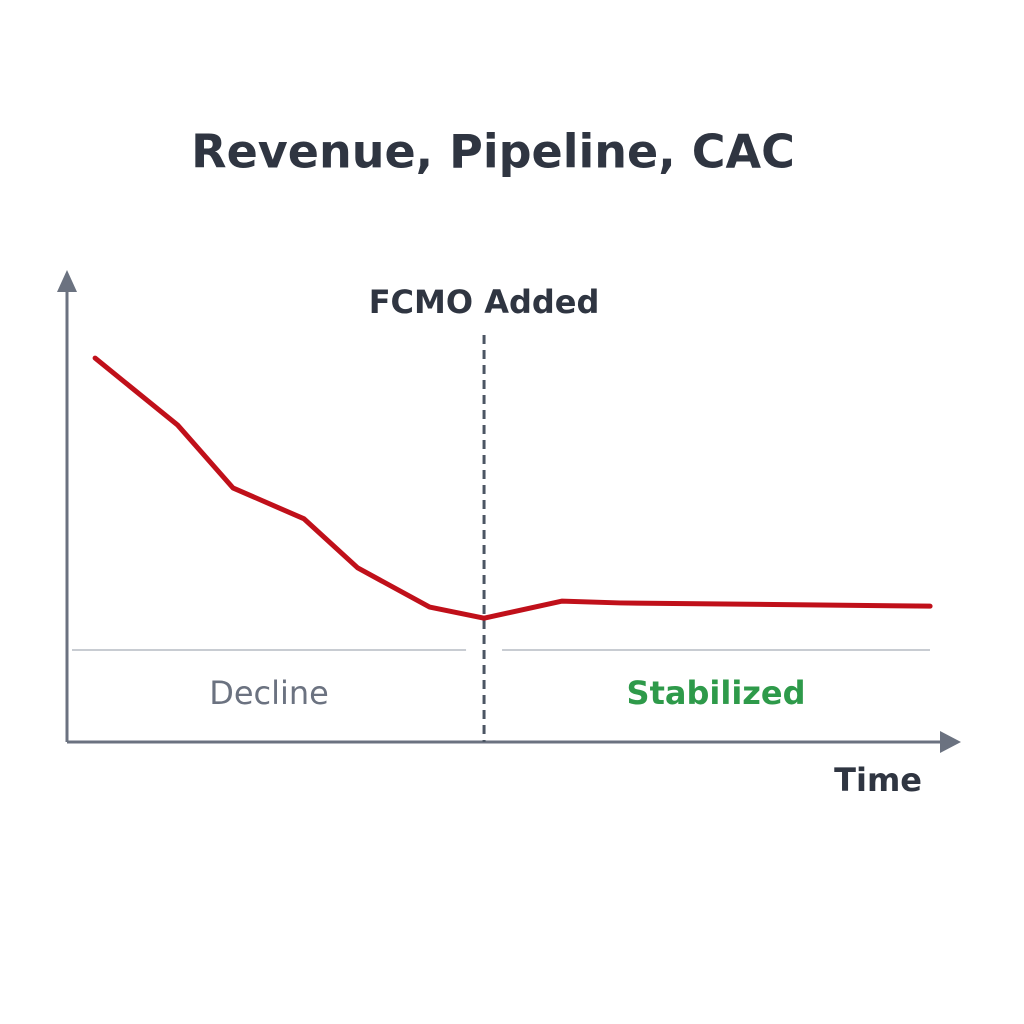 The width and height of the screenshot is (1024, 1024). I want to click on region-label: Decline, so click(269, 693).